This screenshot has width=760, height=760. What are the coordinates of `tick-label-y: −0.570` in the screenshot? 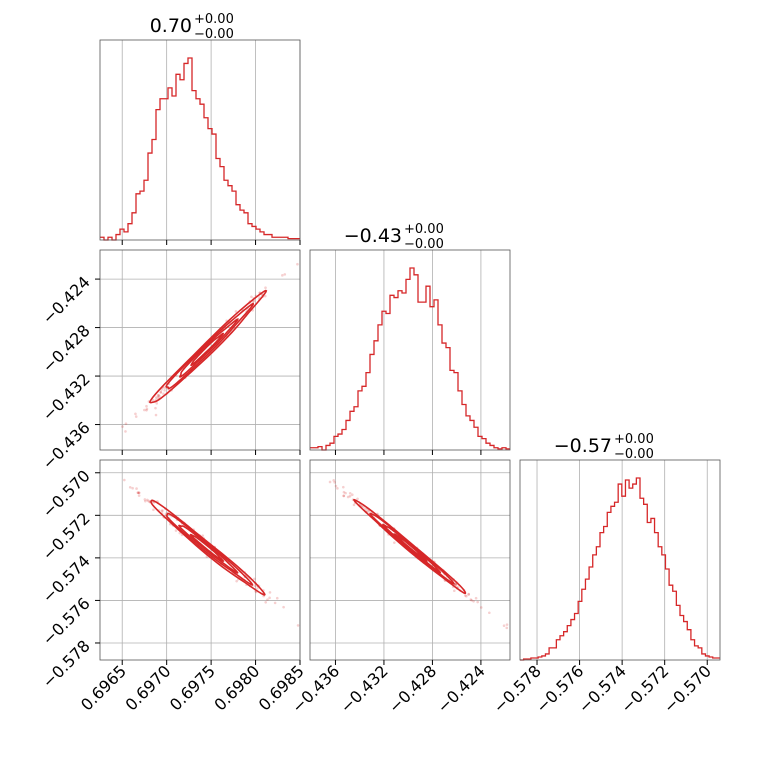 It's located at (66, 493).